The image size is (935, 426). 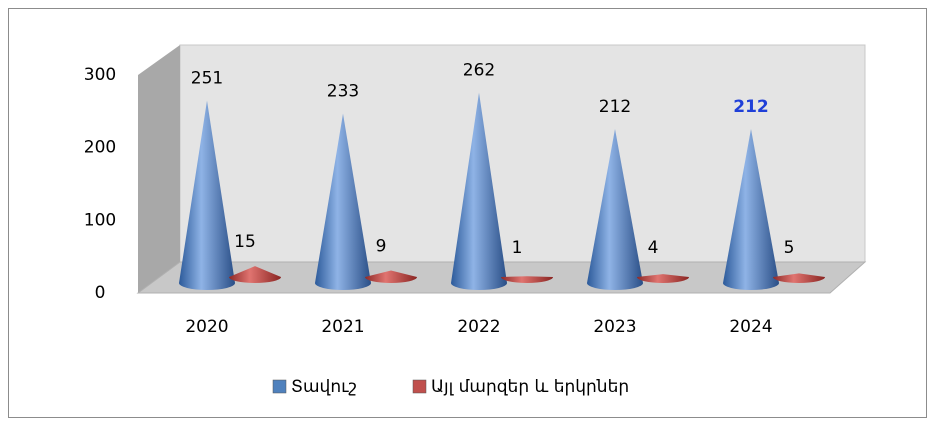 I want to click on y-tick-label: 200, so click(x=100, y=148).